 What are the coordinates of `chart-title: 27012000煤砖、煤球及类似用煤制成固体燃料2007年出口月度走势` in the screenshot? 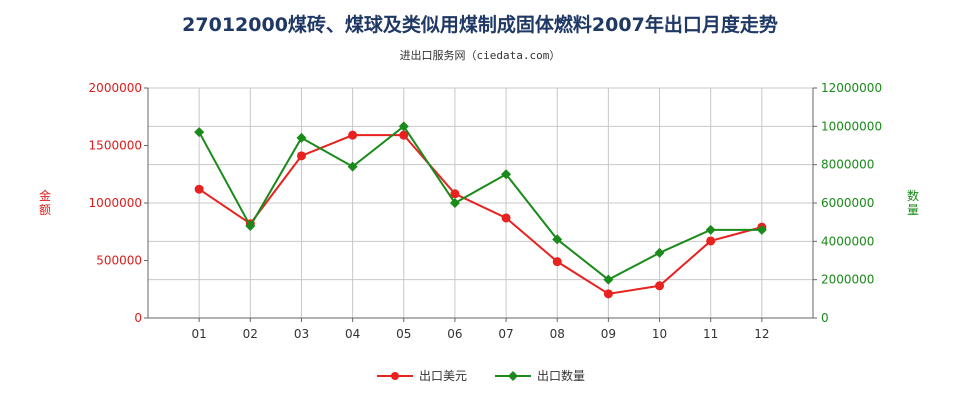 It's located at (480, 25).